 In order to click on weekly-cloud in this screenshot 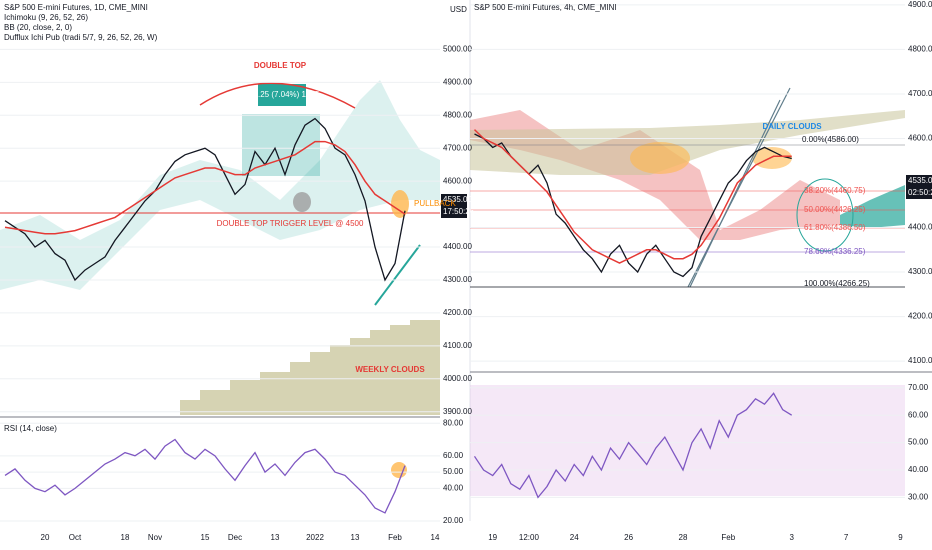, I will do `click(310, 367)`.